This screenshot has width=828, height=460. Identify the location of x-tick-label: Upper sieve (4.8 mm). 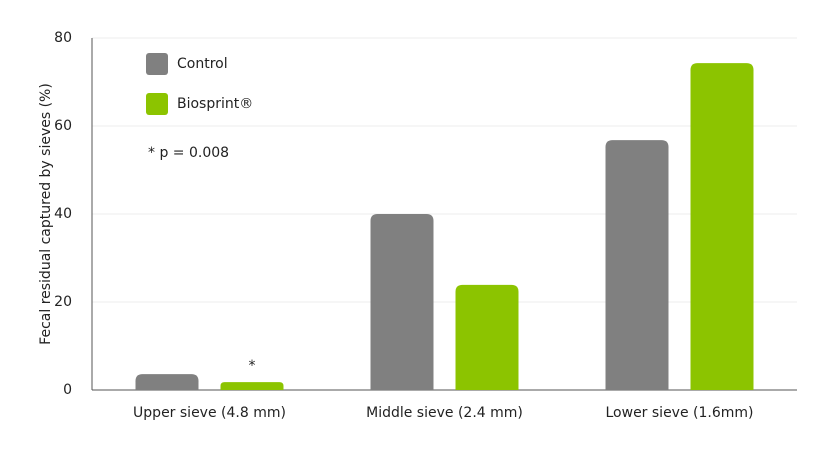
(209, 413).